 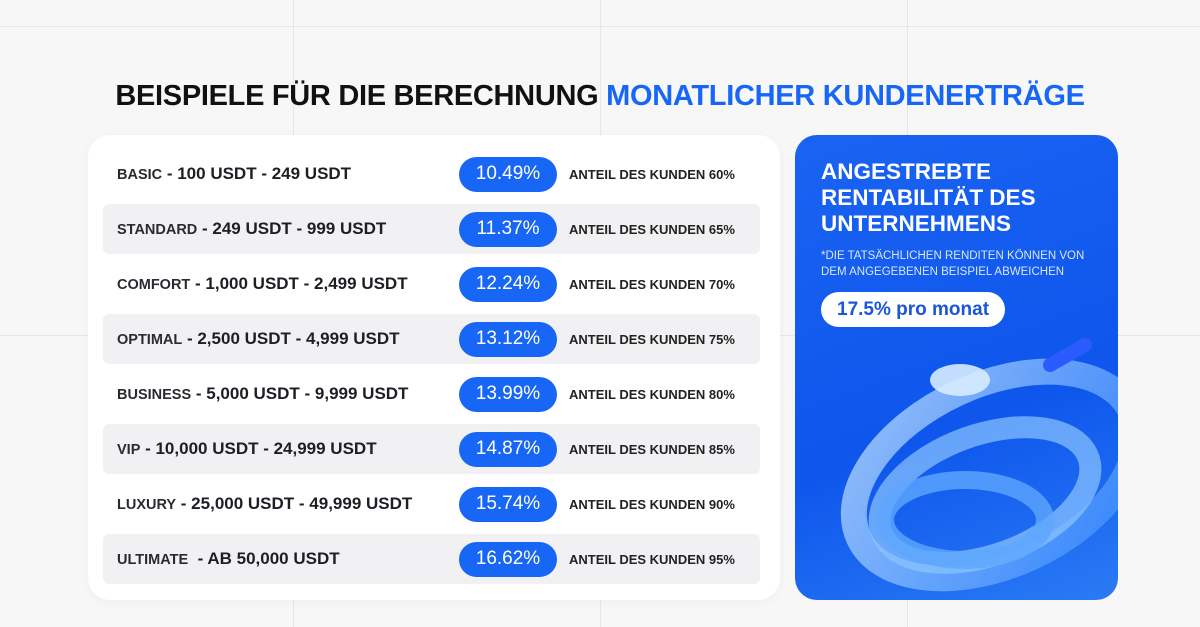 I want to click on title-text: BEISPIELE FÜR DIE BERECHNUNG, so click(x=361, y=96).